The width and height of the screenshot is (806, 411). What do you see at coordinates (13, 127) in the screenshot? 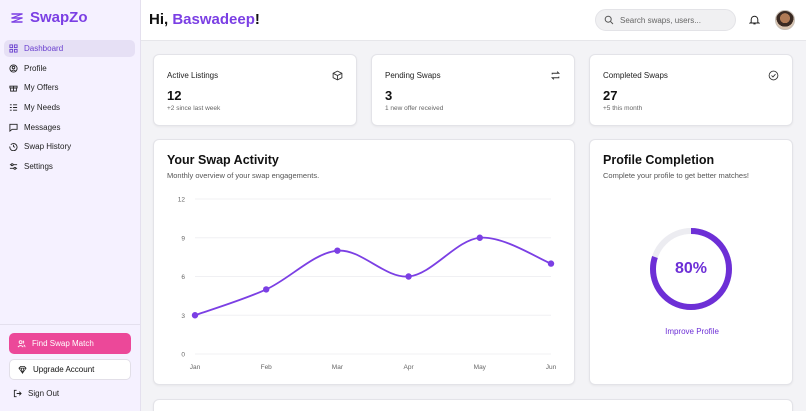
I see `message-icon` at bounding box center [13, 127].